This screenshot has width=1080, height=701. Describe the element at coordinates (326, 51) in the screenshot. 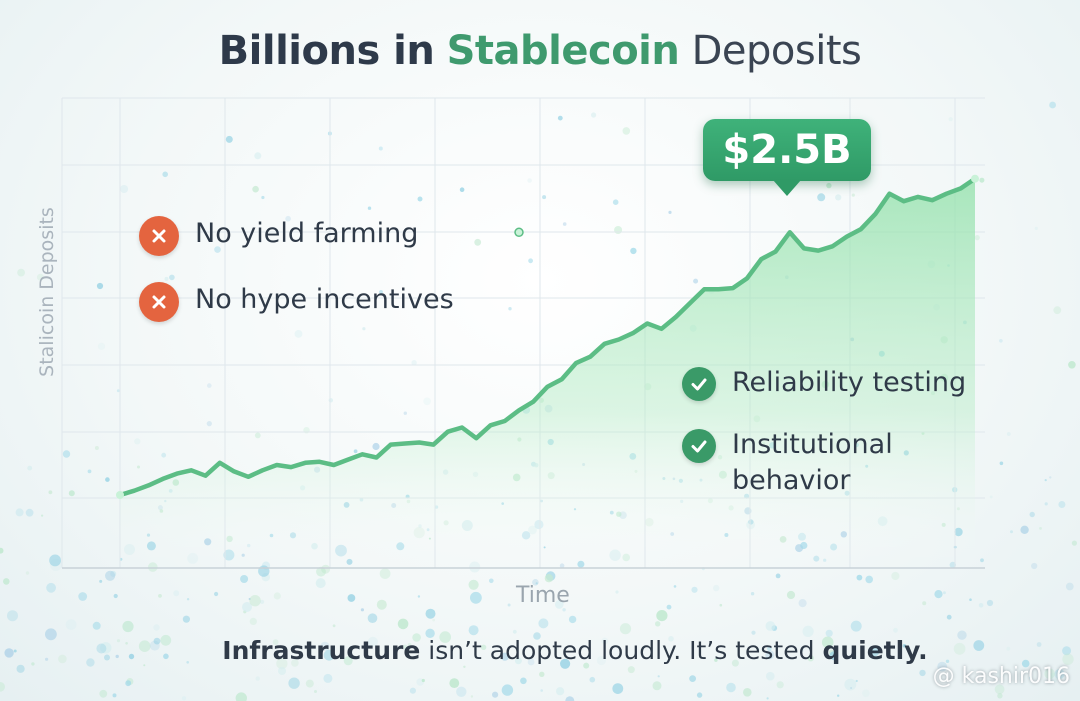

I see `title-part-billions: Billions in` at that location.